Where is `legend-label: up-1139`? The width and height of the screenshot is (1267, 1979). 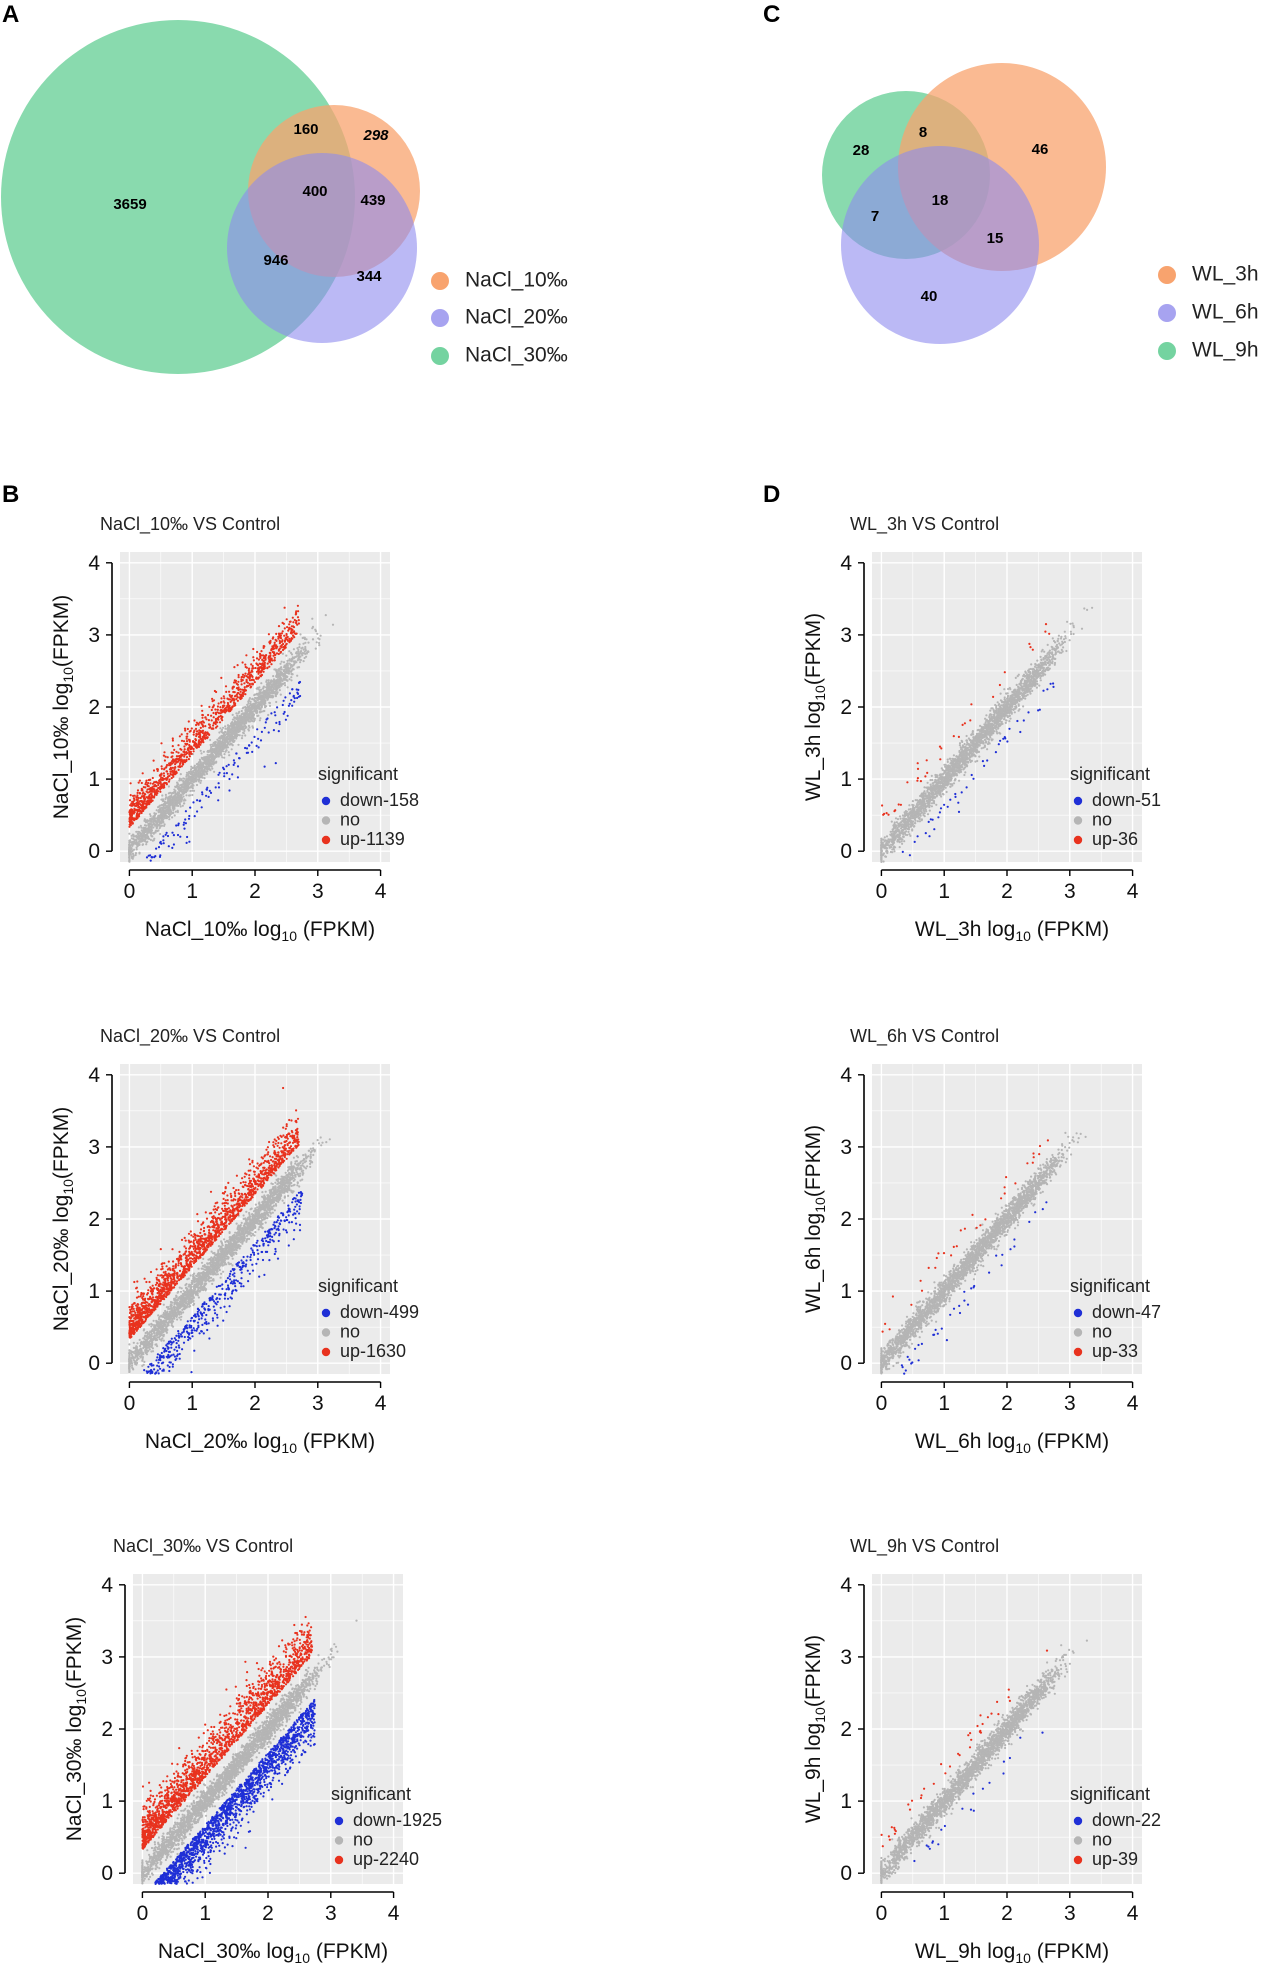 legend-label: up-1139 is located at coordinates (372, 839).